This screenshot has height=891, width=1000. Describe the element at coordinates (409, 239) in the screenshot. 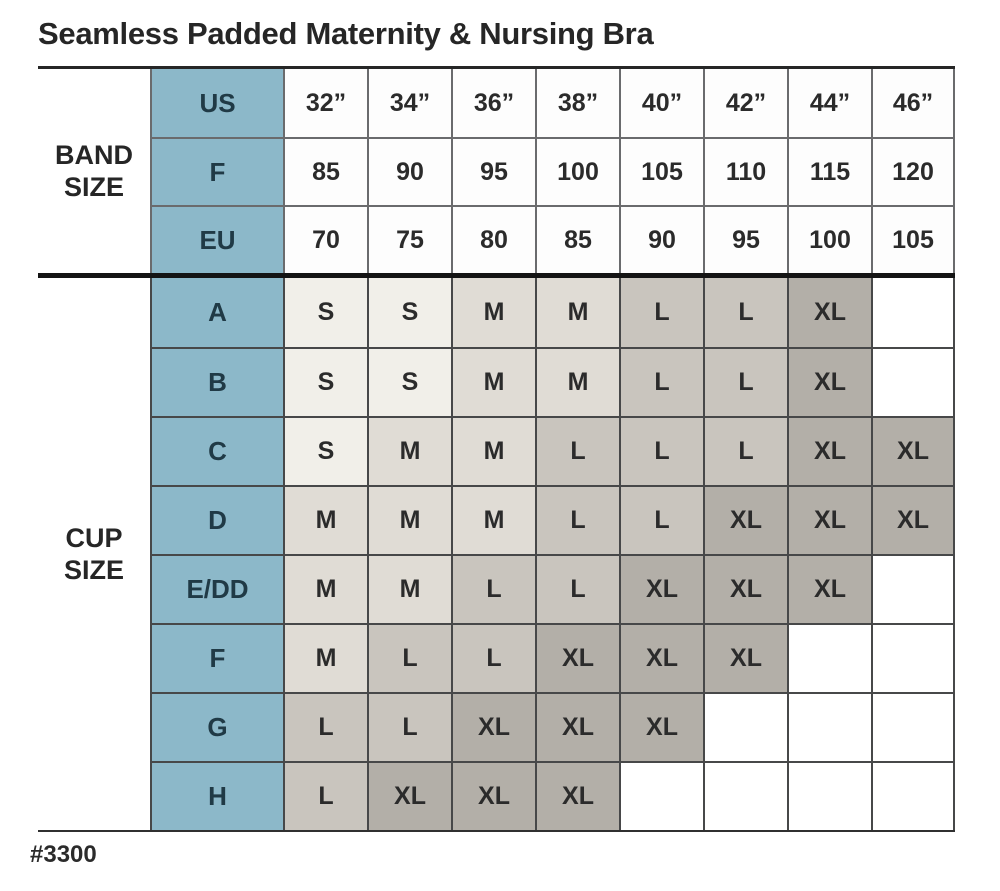

I see `band-value-cell: 75` at that location.